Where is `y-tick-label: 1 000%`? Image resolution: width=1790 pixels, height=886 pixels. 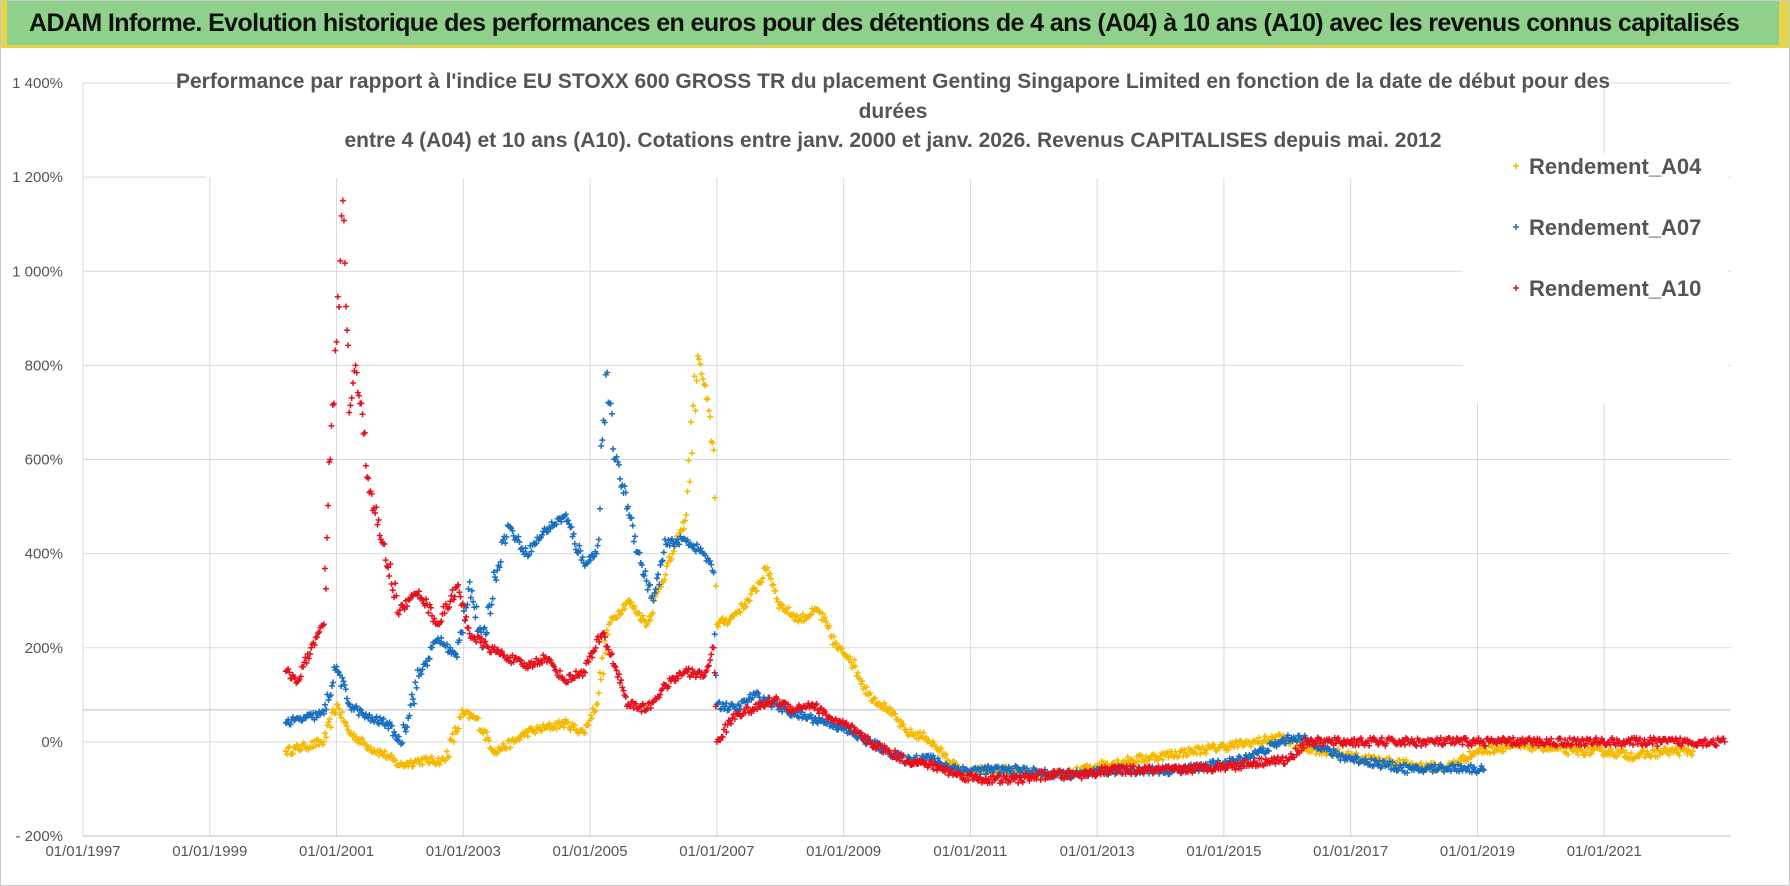
y-tick-label: 1 000% is located at coordinates (37, 271).